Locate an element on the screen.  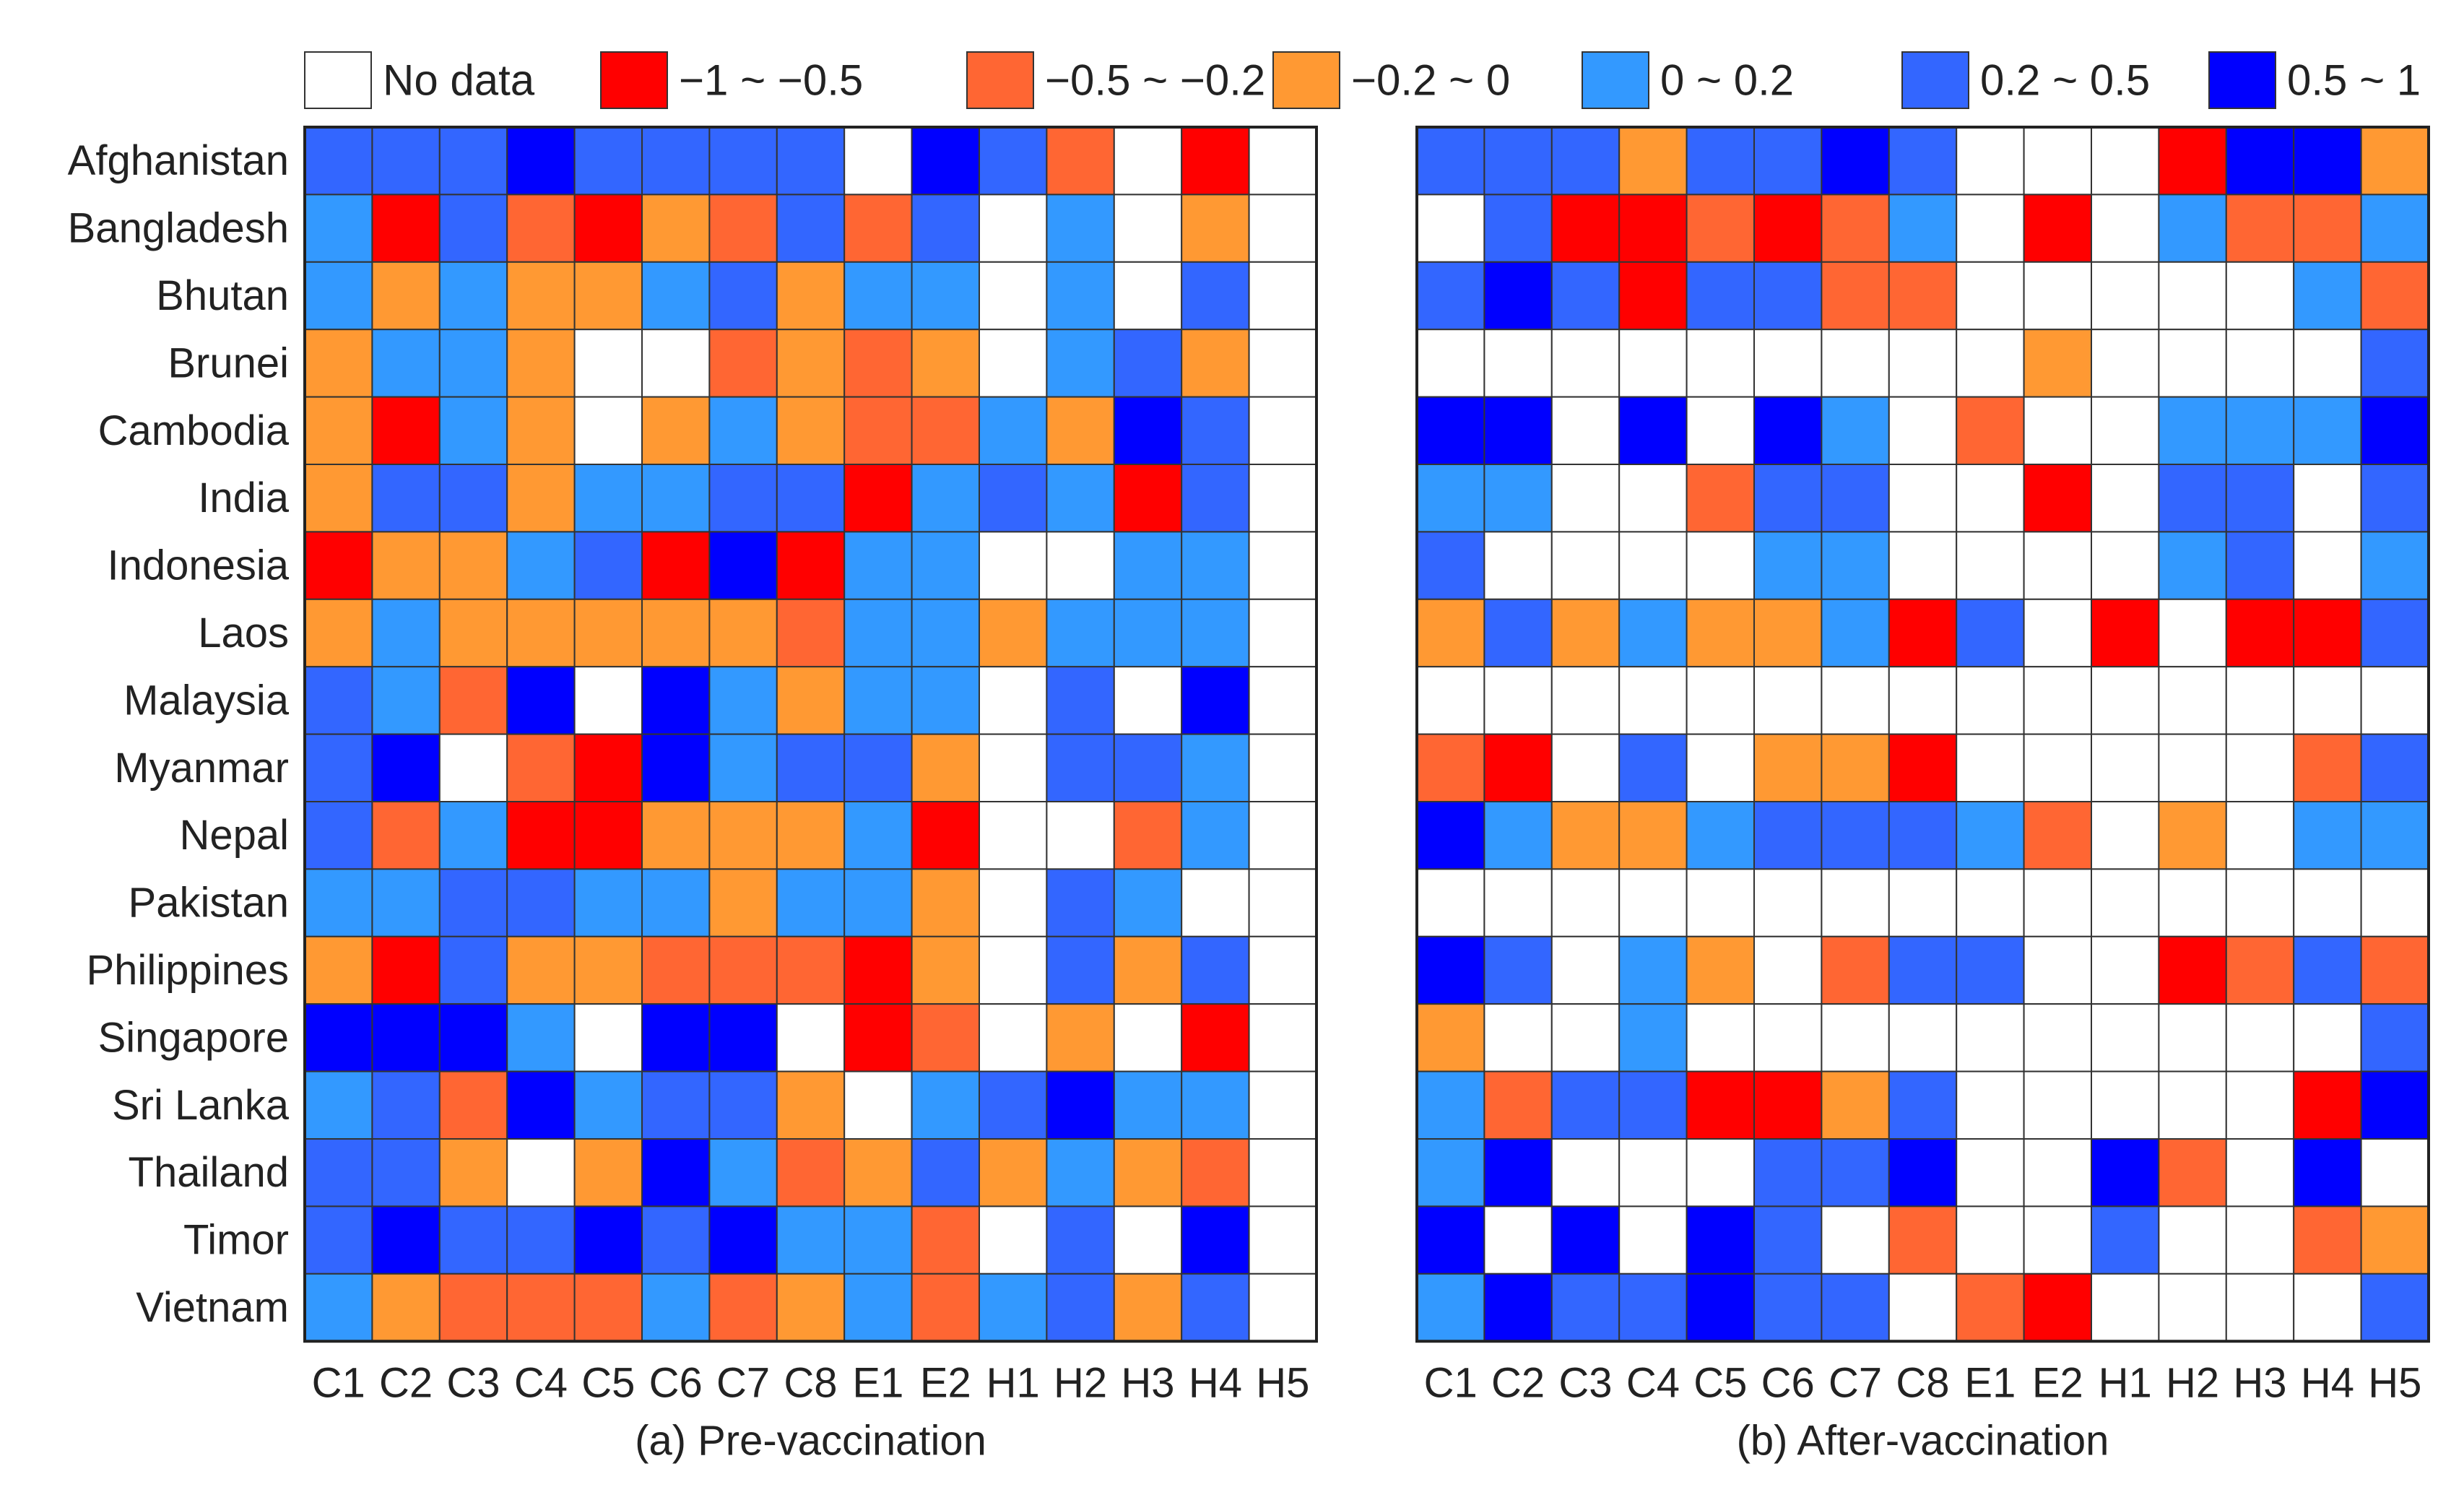
column-label: E1 is located at coordinates (878, 1383).